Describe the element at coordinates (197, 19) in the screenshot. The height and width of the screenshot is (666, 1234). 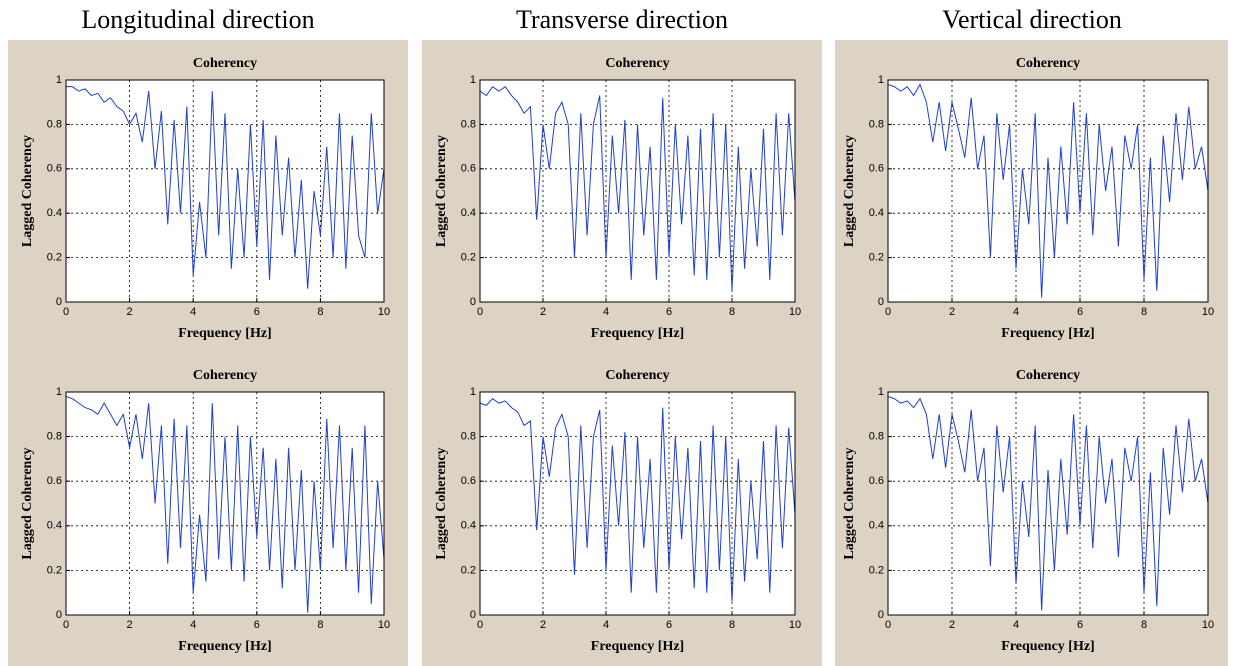
I see `column-header: Longitudinal direction` at that location.